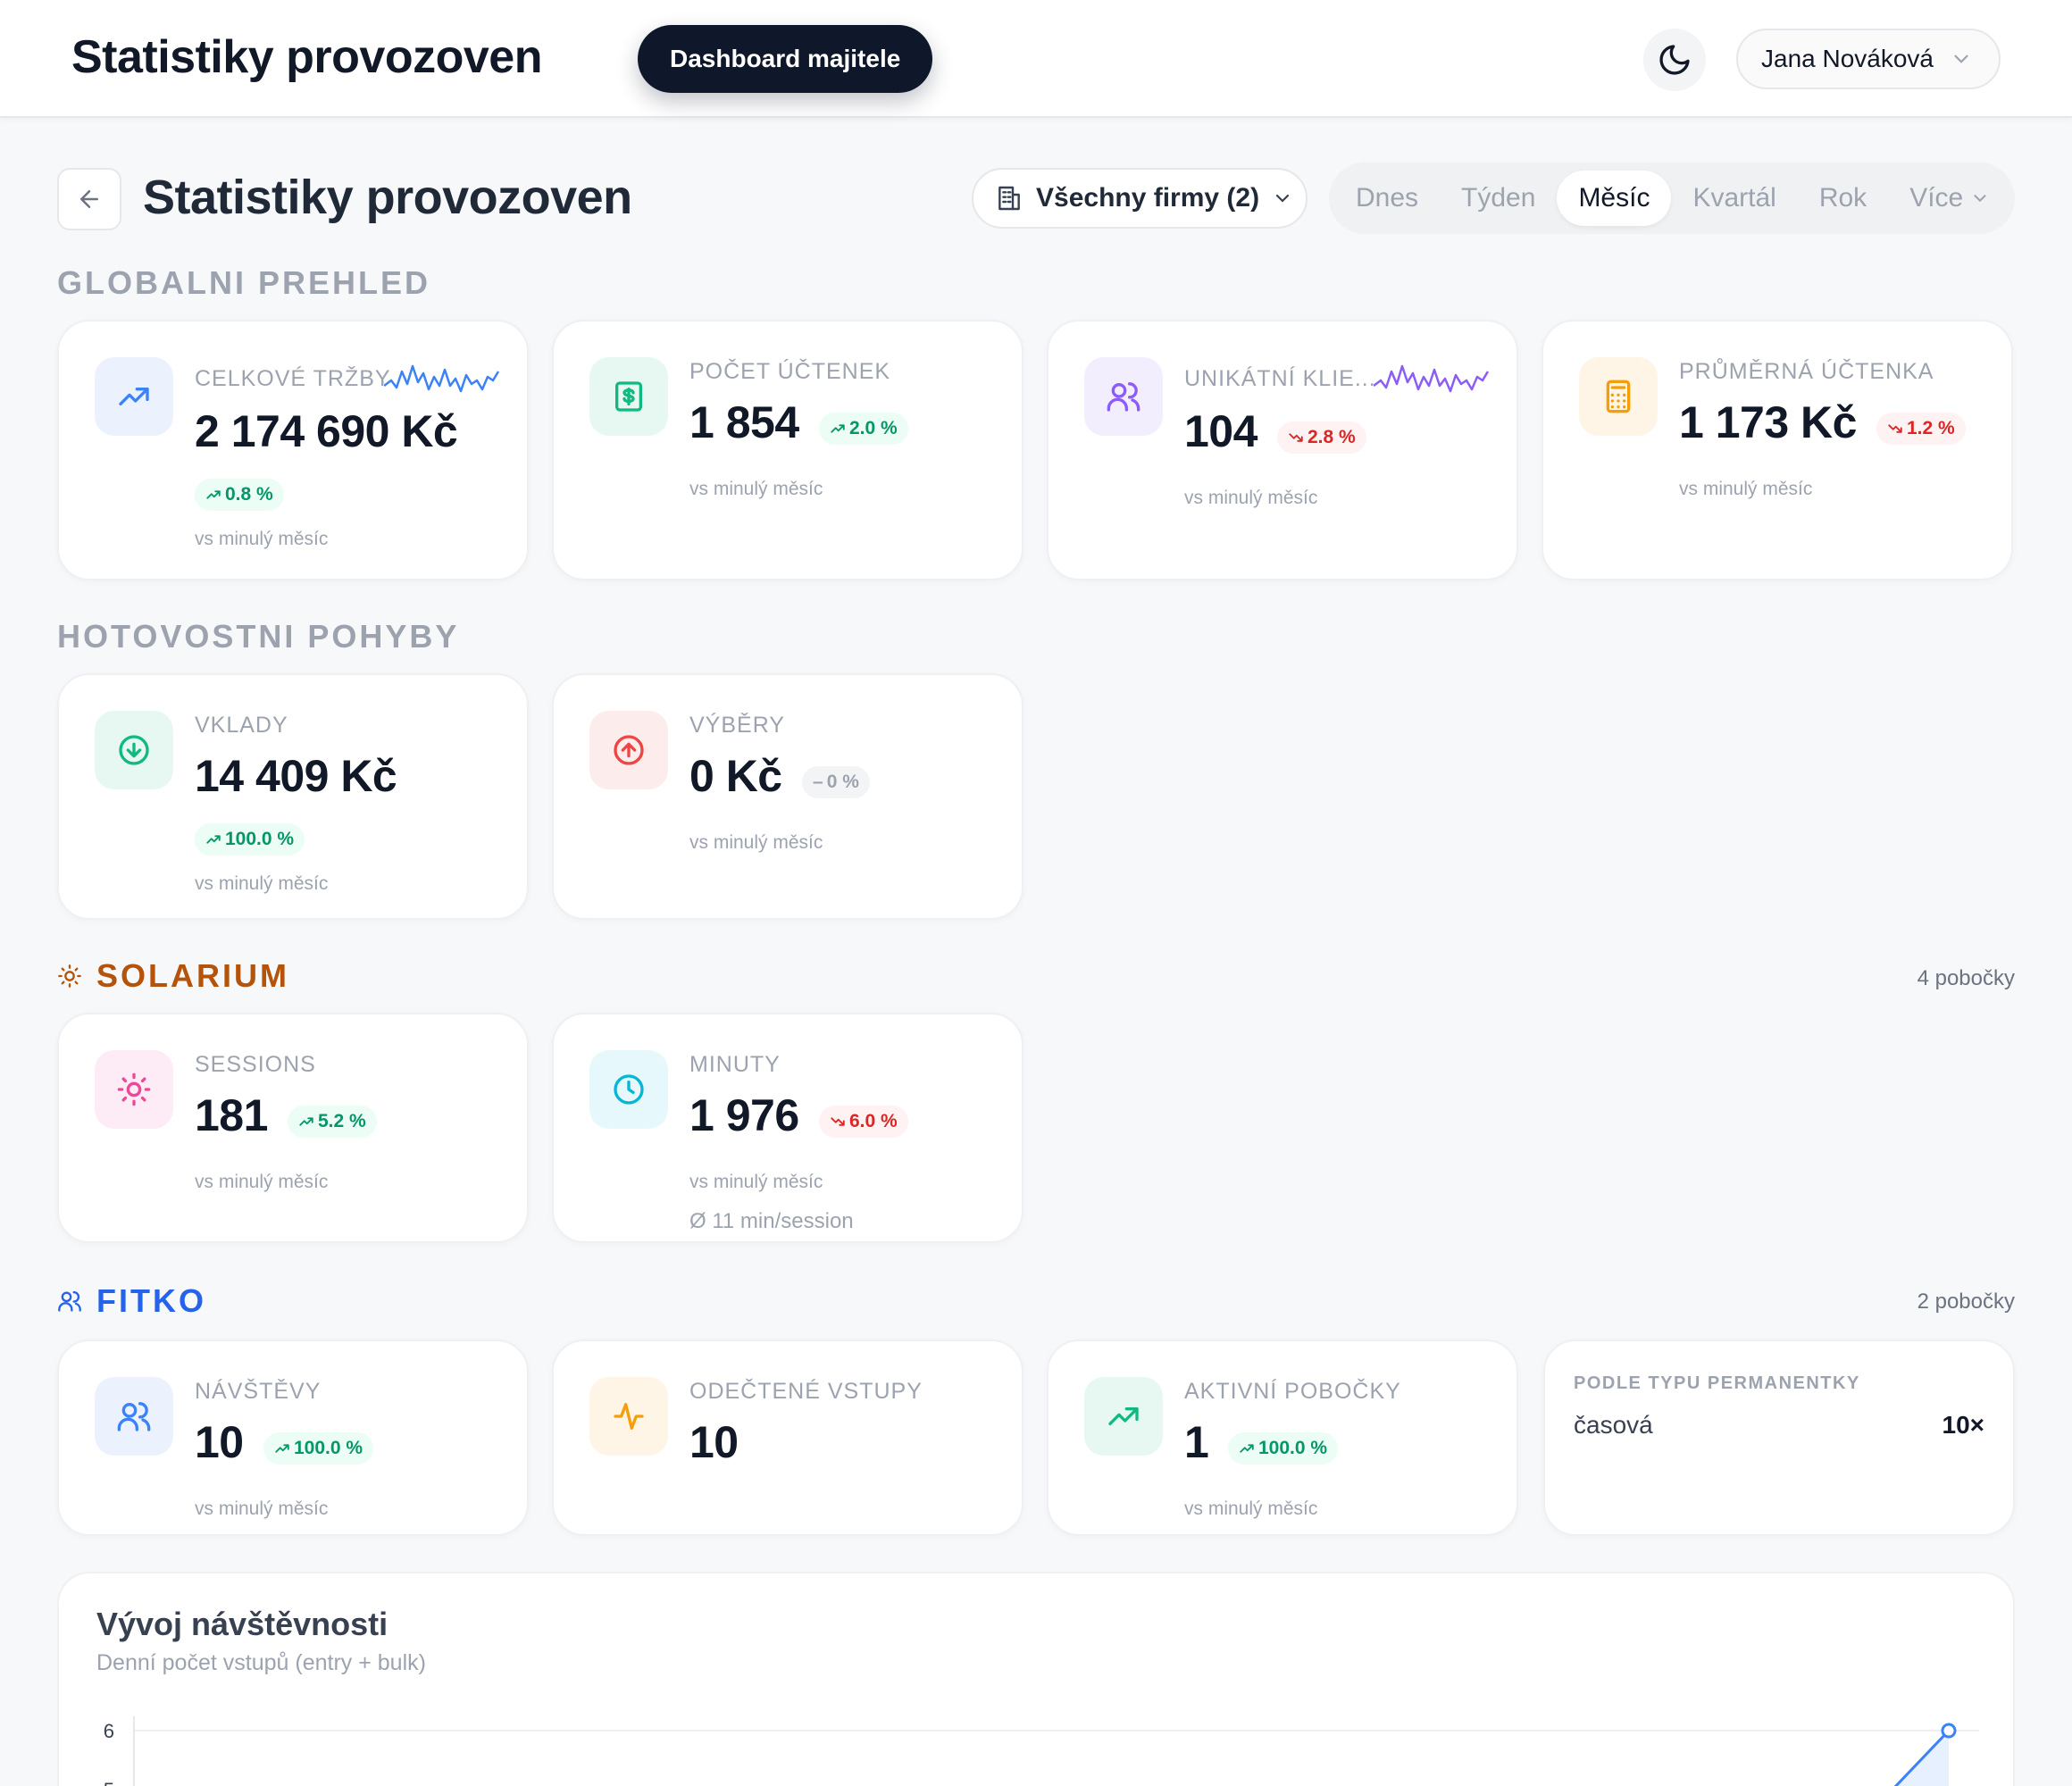 This screenshot has height=1786, width=2072. Describe the element at coordinates (1963, 1425) in the screenshot. I see `permanentky-count: 10×` at that location.